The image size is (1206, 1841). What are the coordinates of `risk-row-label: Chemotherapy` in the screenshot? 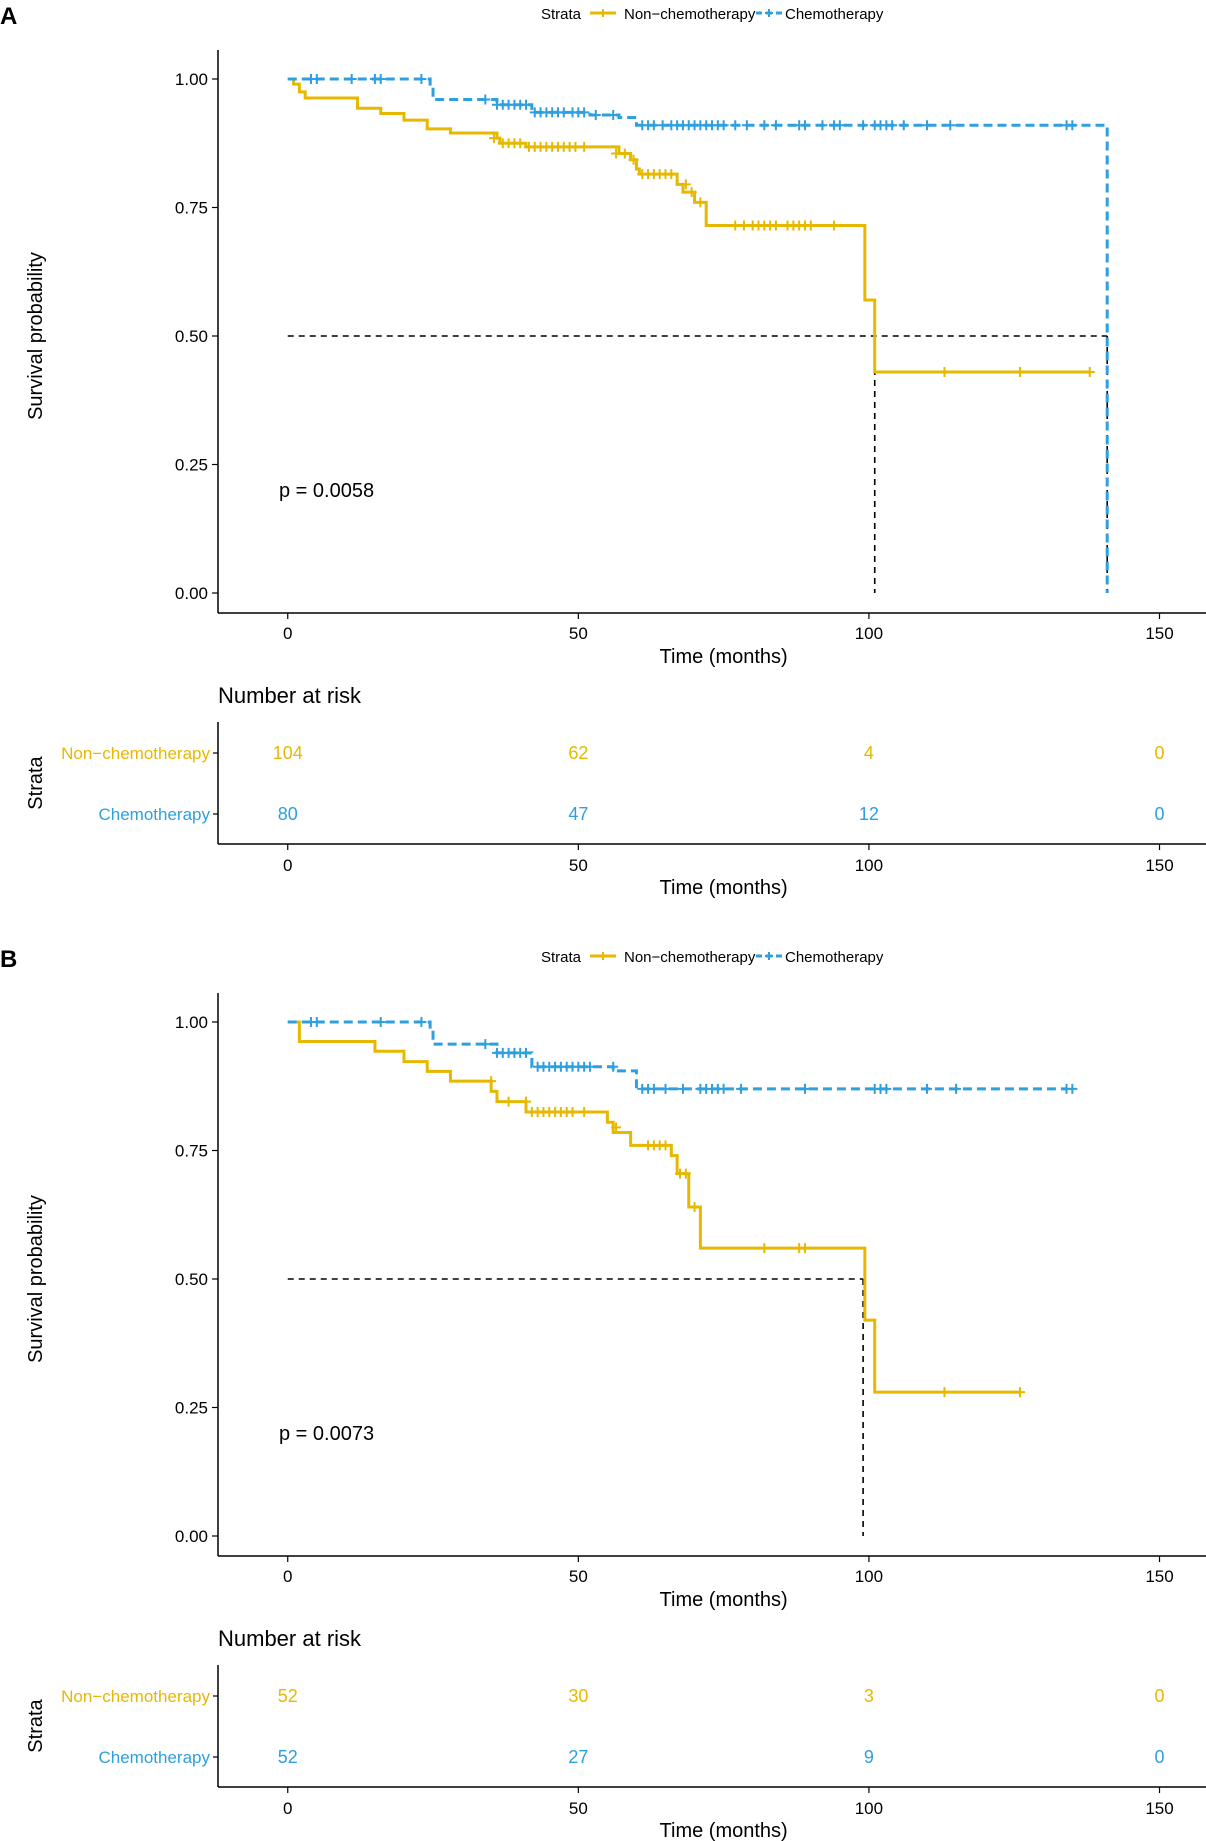 It's located at (154, 814).